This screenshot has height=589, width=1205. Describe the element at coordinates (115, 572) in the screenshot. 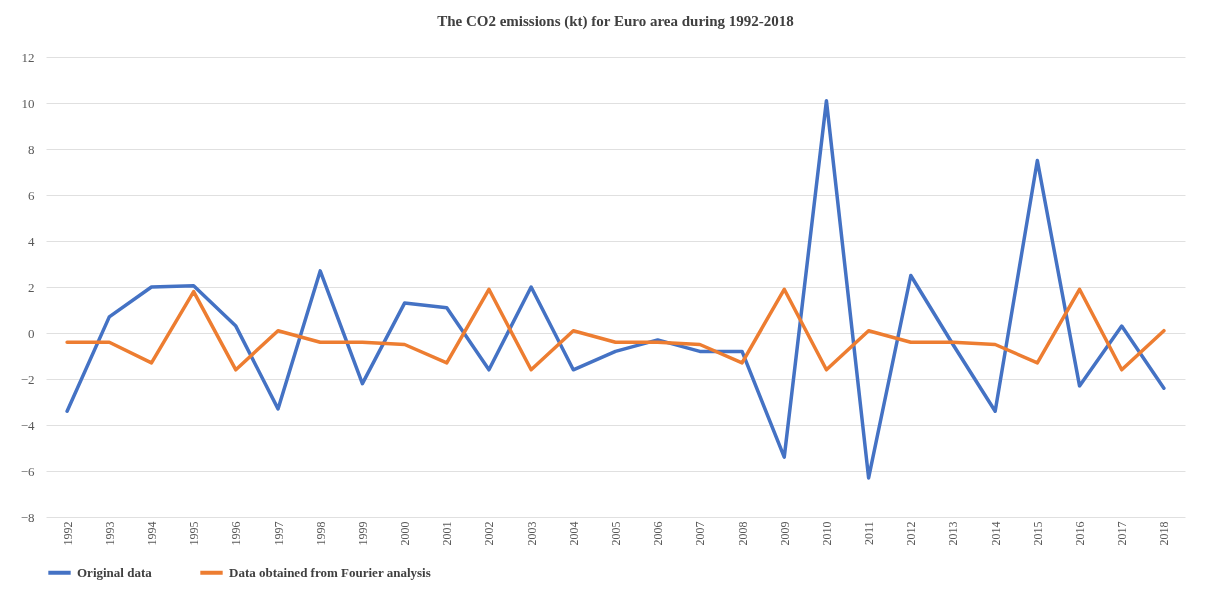

I see `legend-label: Original data` at that location.